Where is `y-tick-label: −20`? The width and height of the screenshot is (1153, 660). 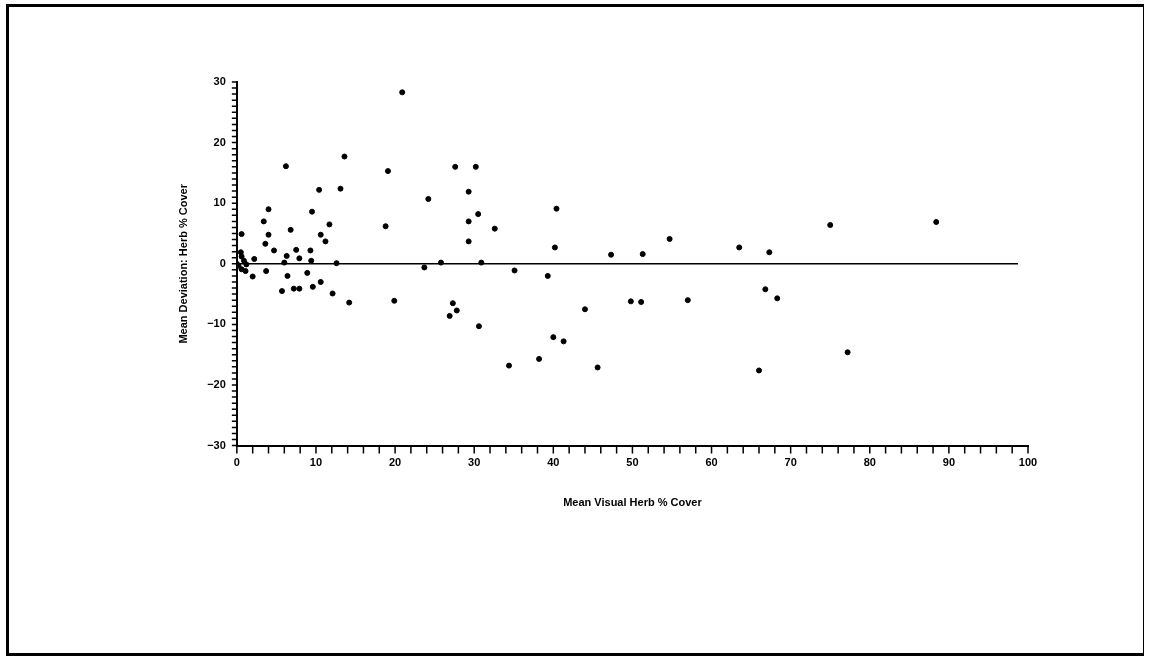
y-tick-label: −20 is located at coordinates (216, 384).